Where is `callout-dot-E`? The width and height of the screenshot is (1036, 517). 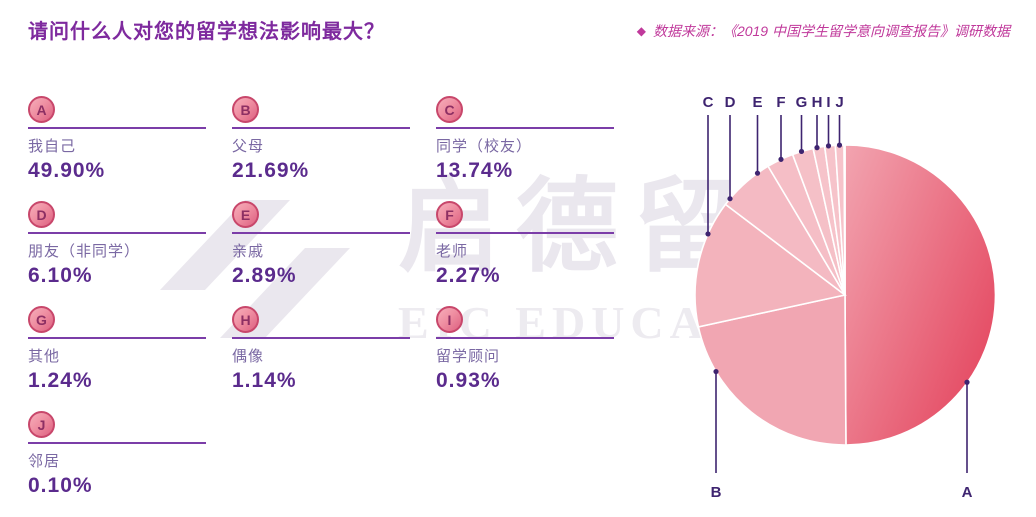
callout-dot-E is located at coordinates (757, 173).